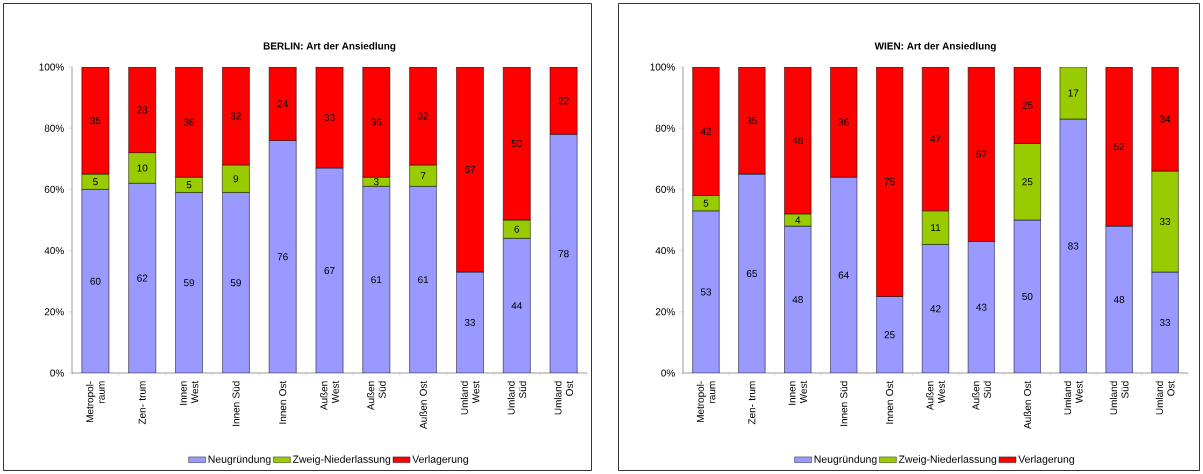 This screenshot has width=1203, height=474. Describe the element at coordinates (936, 228) in the screenshot. I see `data-label: 11` at that location.